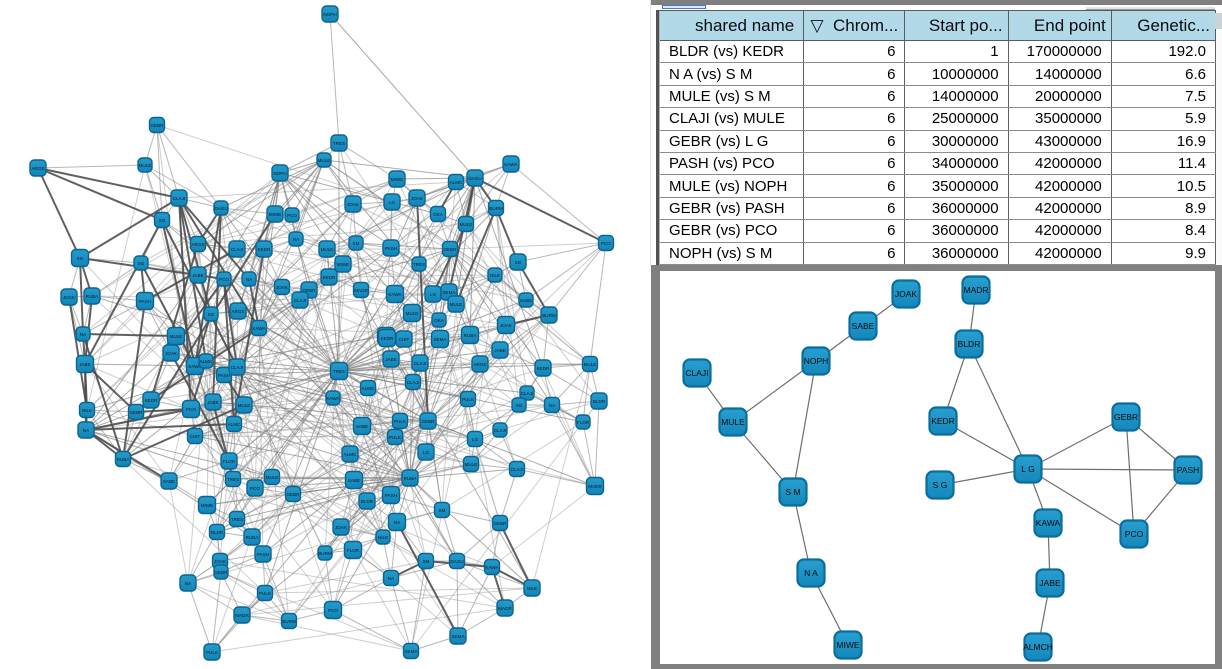 The width and height of the screenshot is (1222, 669). I want to click on svg-text: CHIT, so click(195, 436).